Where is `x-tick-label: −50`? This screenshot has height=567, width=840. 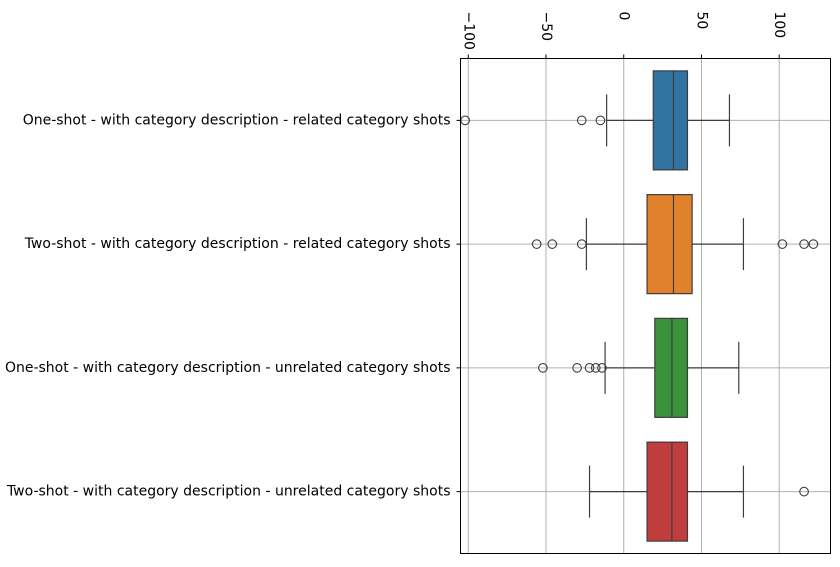
x-tick-label: −50 is located at coordinates (546, 27).